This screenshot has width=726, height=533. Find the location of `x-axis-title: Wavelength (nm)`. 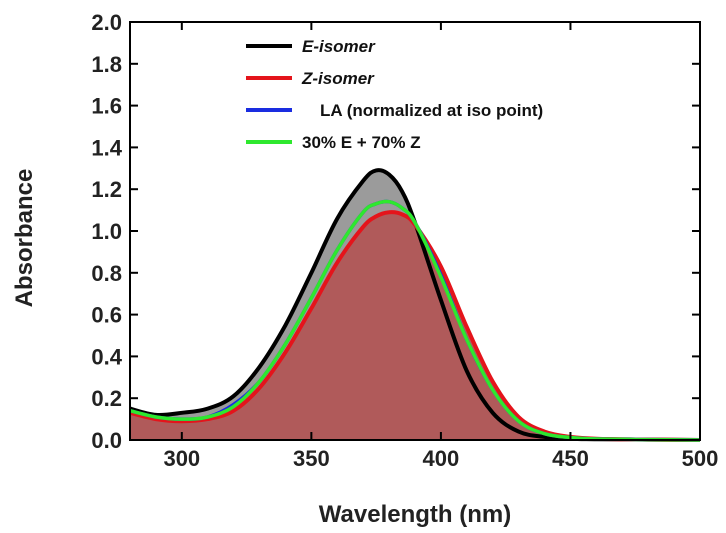

x-axis-title: Wavelength (nm) is located at coordinates (415, 514).